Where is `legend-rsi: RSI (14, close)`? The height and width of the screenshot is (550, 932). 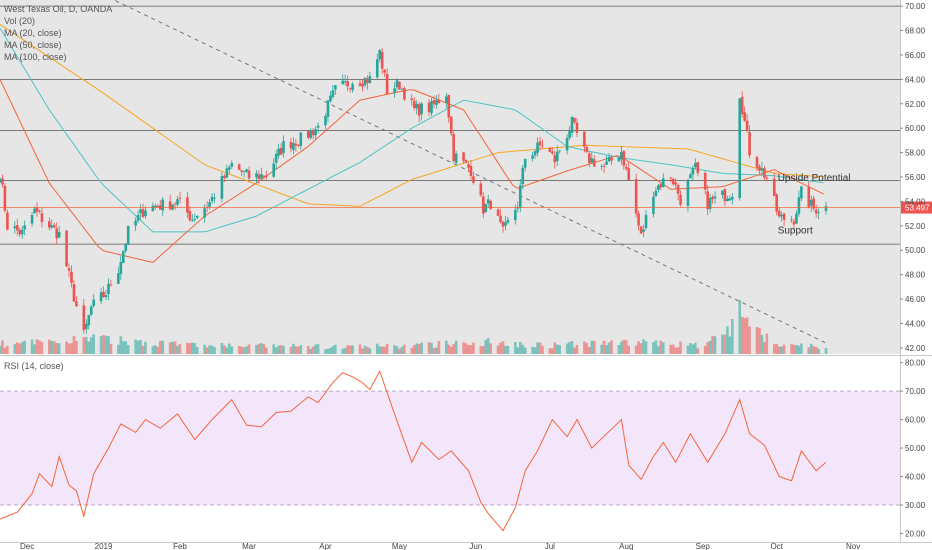 legend-rsi: RSI (14, close) is located at coordinates (34, 366).